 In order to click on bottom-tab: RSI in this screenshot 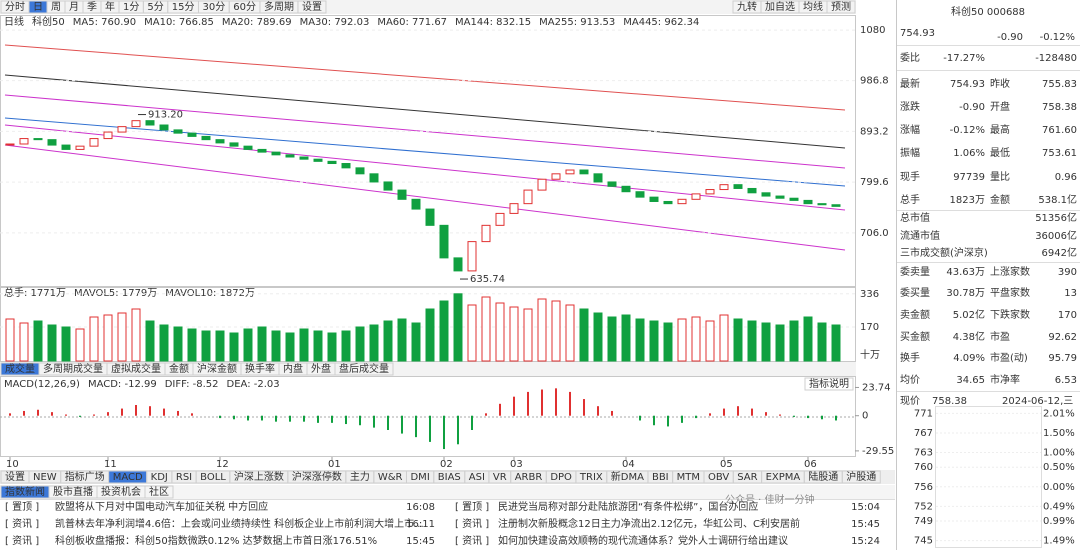, I will do `click(184, 477)`.